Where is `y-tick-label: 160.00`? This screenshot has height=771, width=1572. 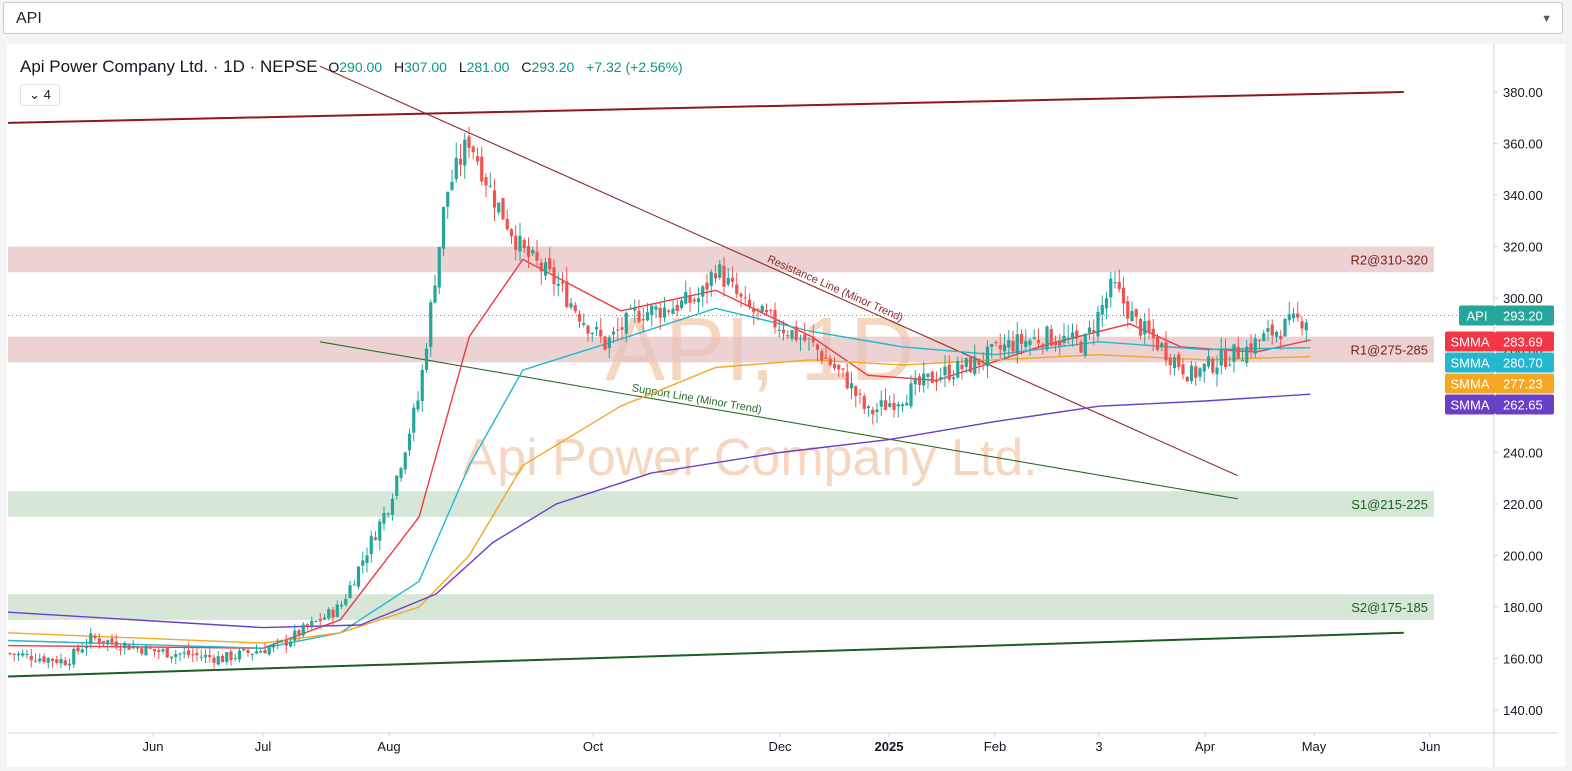 y-tick-label: 160.00 is located at coordinates (1523, 659).